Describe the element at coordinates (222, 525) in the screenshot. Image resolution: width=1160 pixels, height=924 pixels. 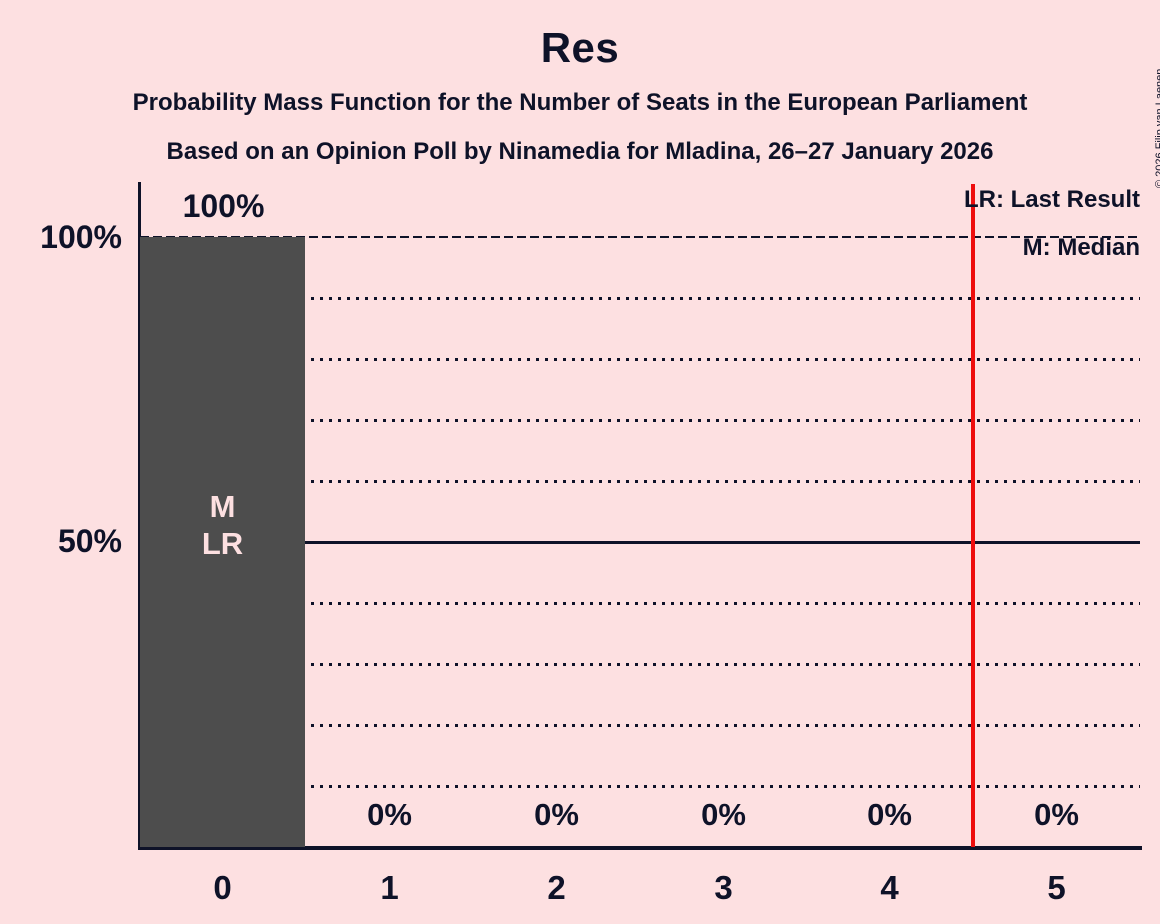
I see `bar-median-lastresult-annotation: M LR` at that location.